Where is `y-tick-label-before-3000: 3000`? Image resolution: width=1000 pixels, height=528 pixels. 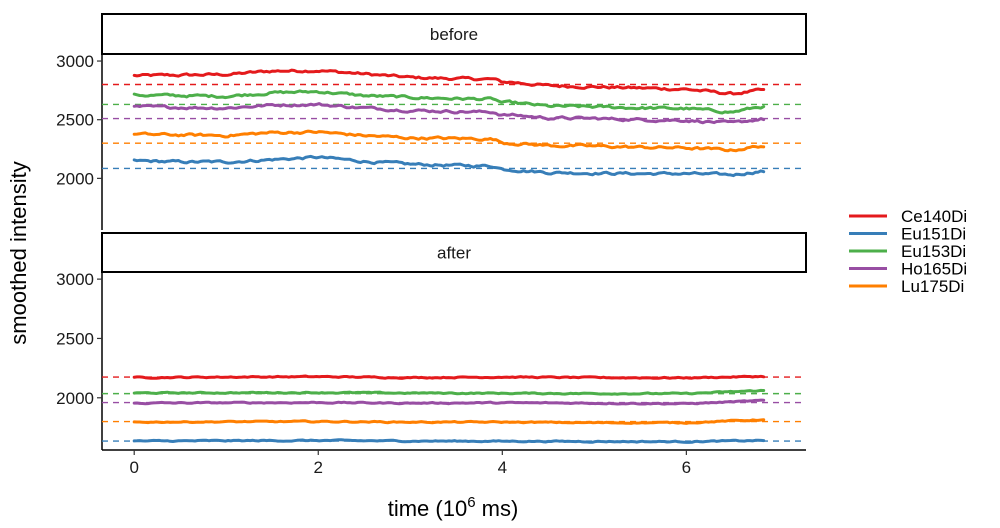
y-tick-label-before-3000: 3000 is located at coordinates (75, 61).